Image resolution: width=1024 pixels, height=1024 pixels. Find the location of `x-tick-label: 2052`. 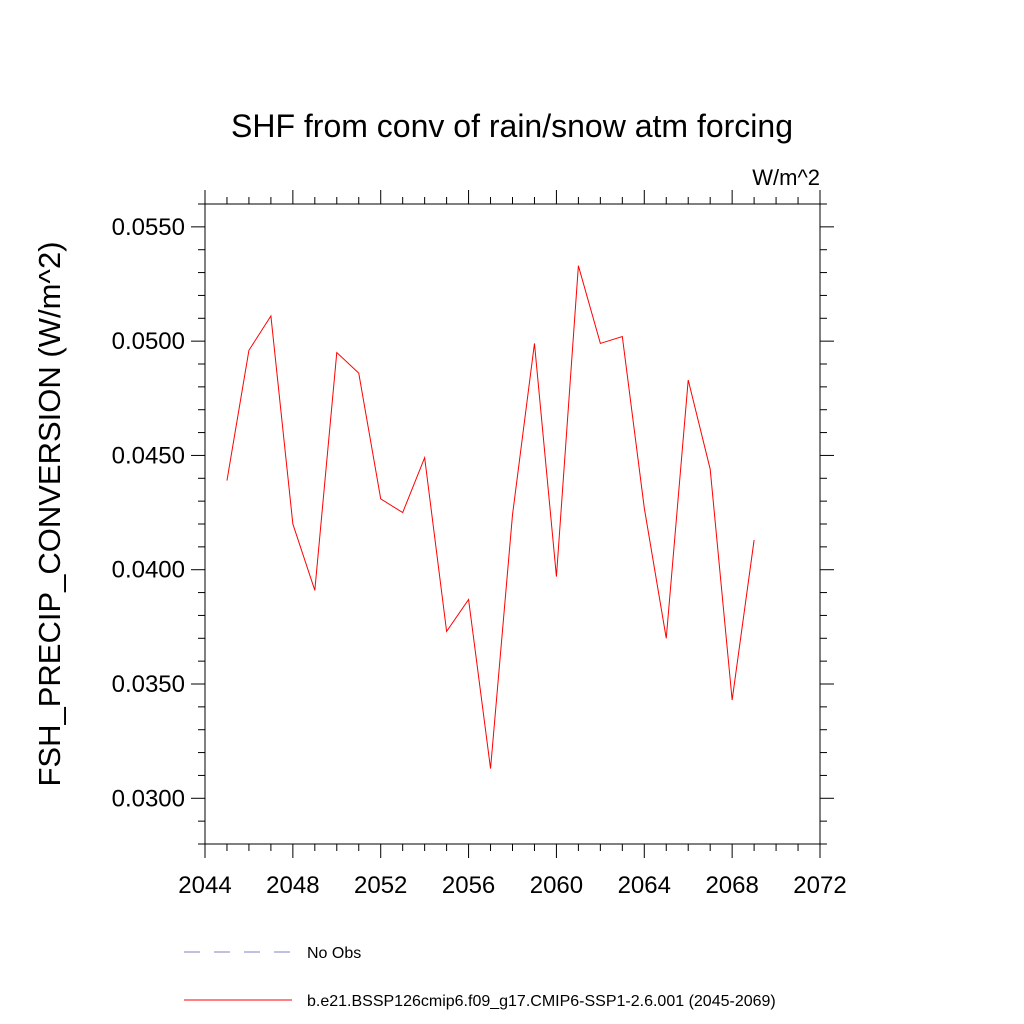

x-tick-label: 2052 is located at coordinates (380, 885).